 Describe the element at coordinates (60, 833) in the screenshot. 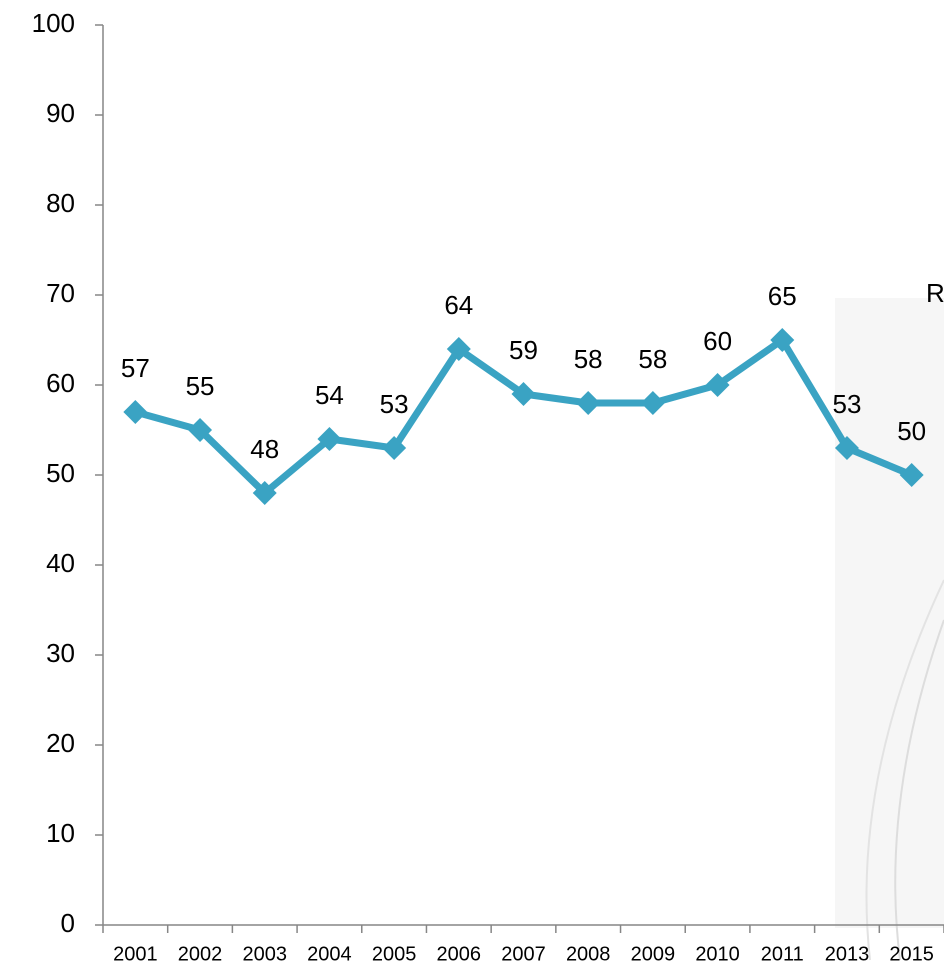

I see `y-tick-label: 10` at that location.